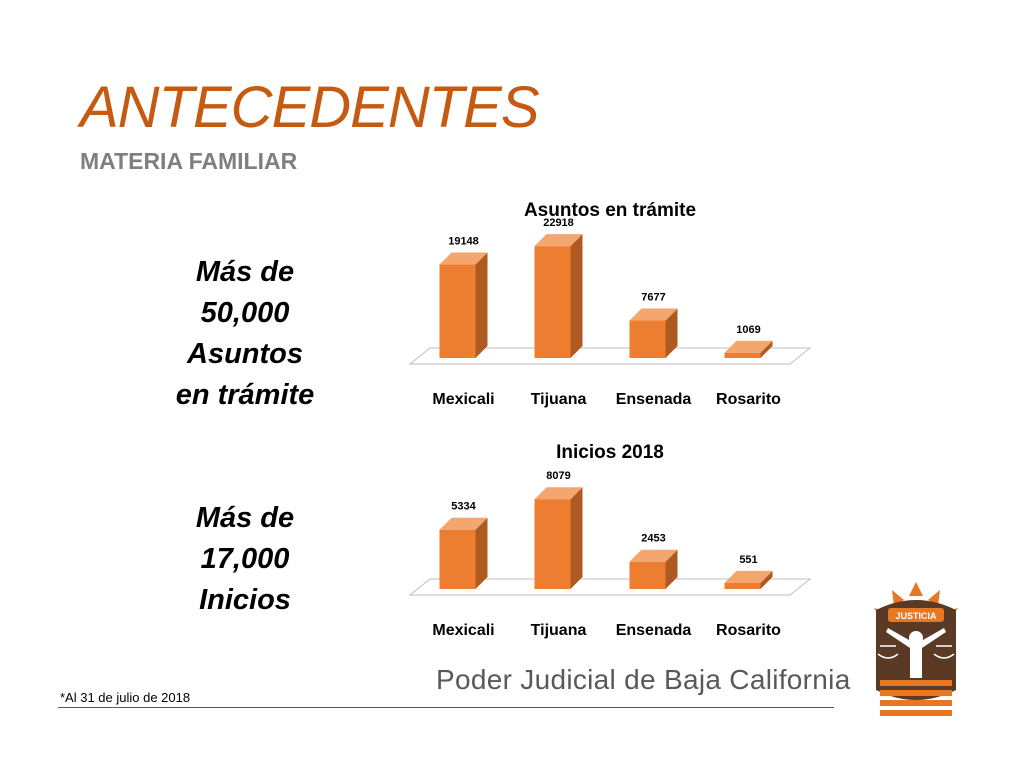 The height and width of the screenshot is (768, 1024). I want to click on callout-asuntos: Más de 50,000 Asuntos en trámite, so click(245, 334).